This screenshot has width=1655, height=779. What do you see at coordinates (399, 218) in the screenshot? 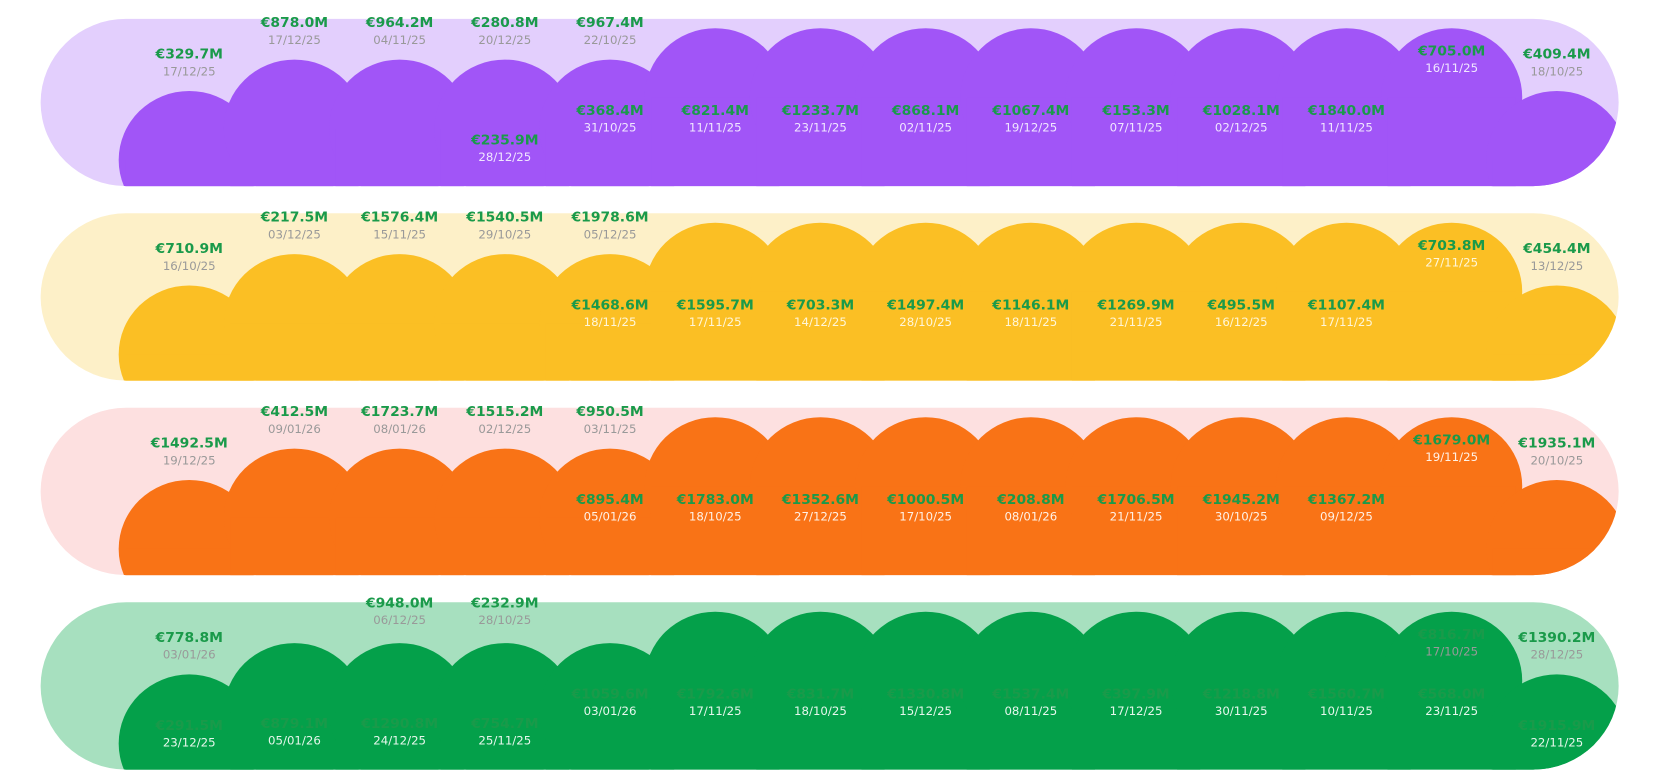
I see `value-label: €1576.4M` at bounding box center [399, 218].